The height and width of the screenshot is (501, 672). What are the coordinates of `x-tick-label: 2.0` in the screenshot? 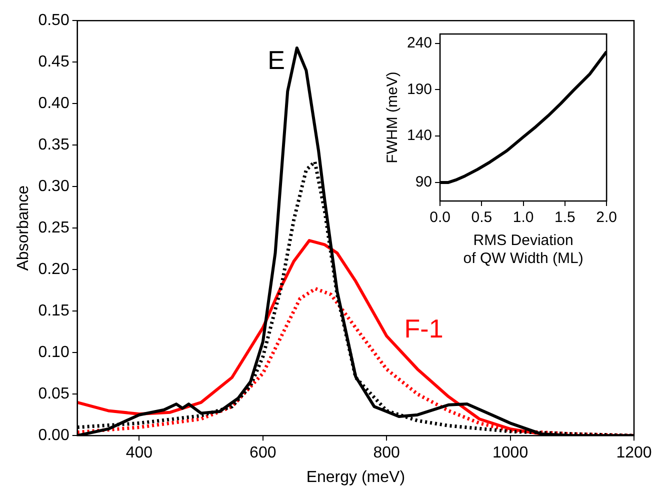 It's located at (607, 217).